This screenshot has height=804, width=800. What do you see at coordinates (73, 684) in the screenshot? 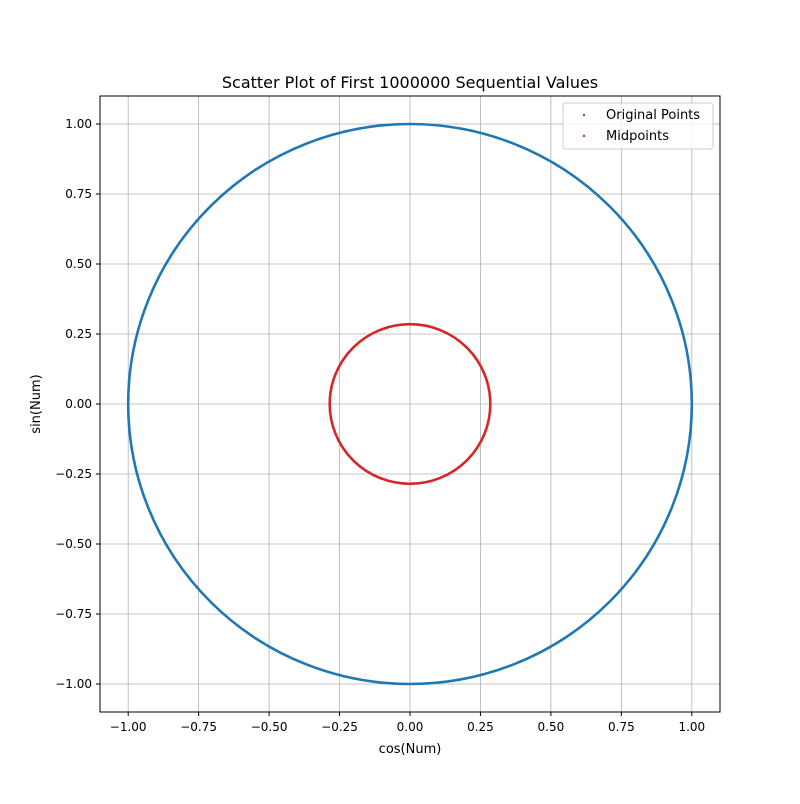
I see `y-tick-label-0: −1.00` at bounding box center [73, 684].